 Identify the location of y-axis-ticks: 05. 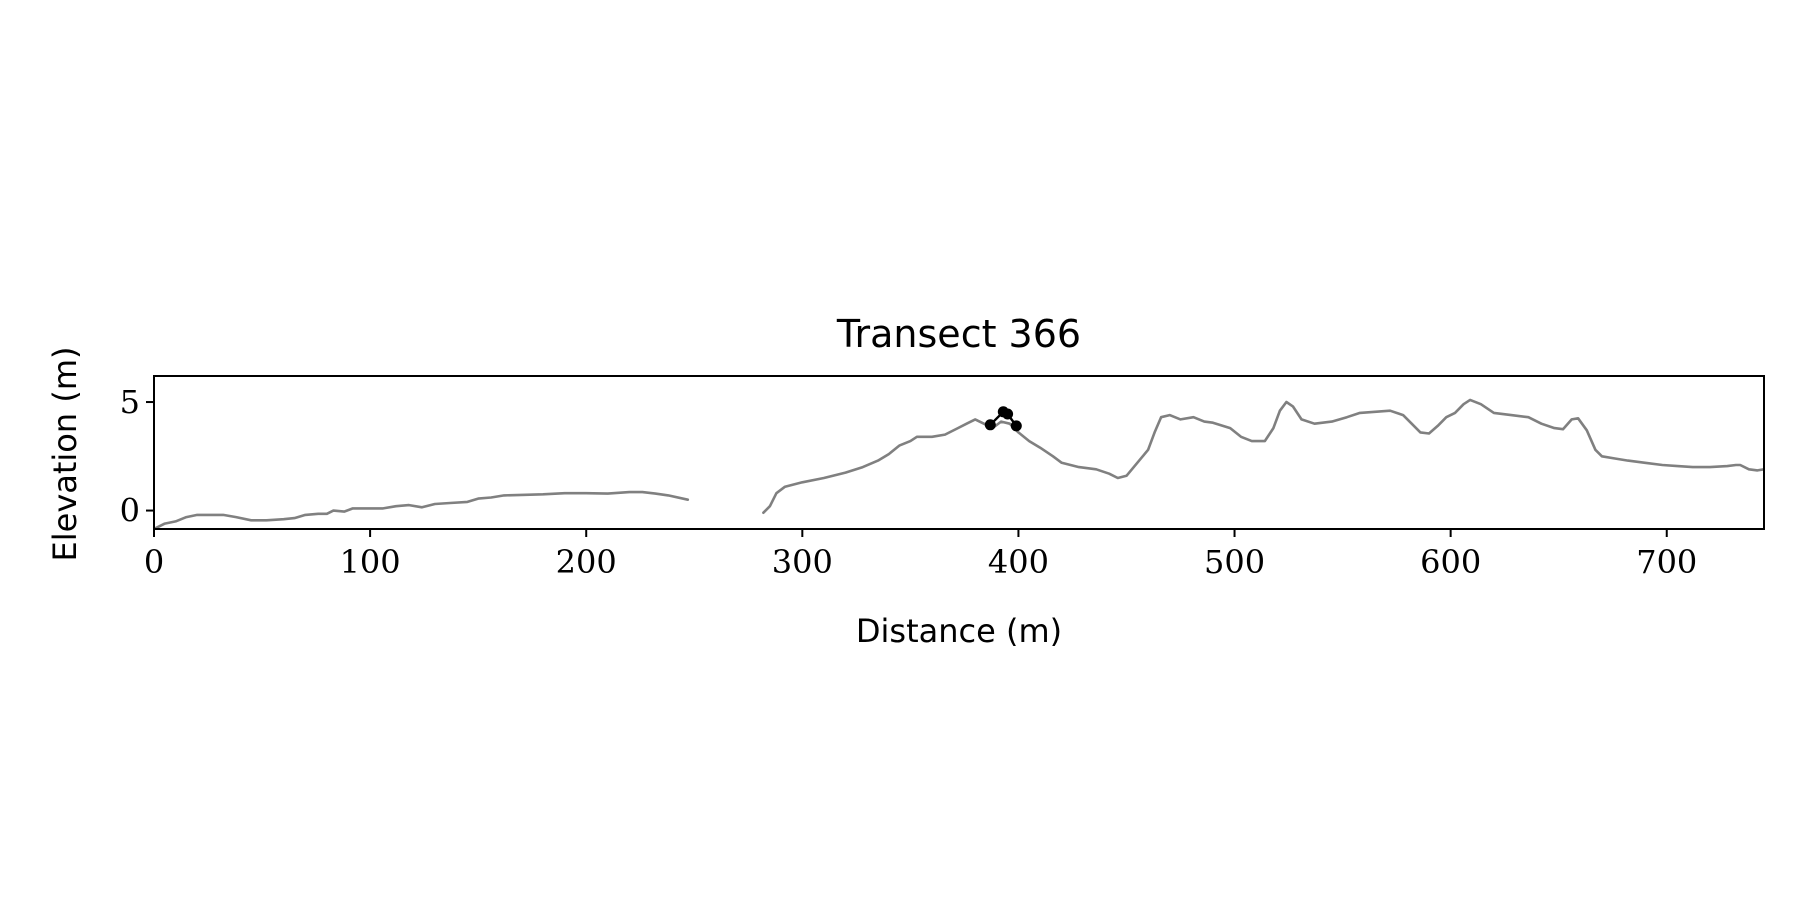
(137, 456).